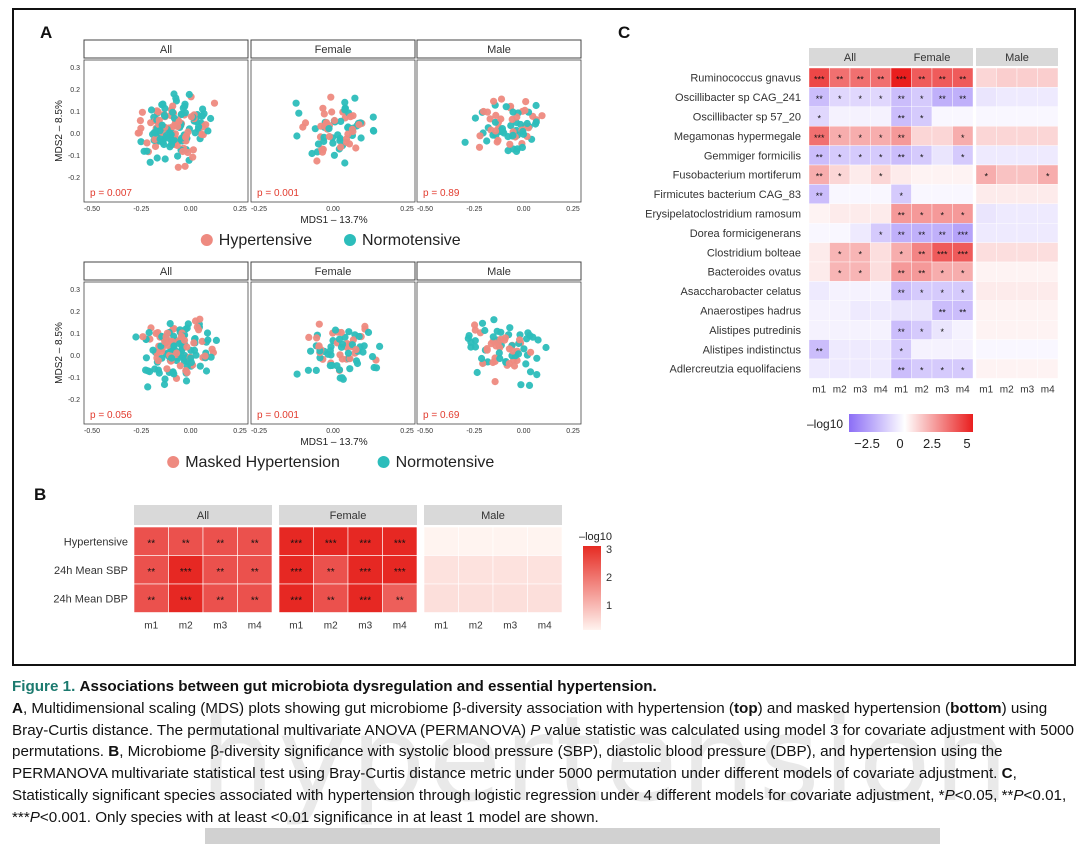 This screenshot has height=855, width=1080. What do you see at coordinates (151, 626) in the screenshot?
I see `heatmap-b-col-label: m1` at bounding box center [151, 626].